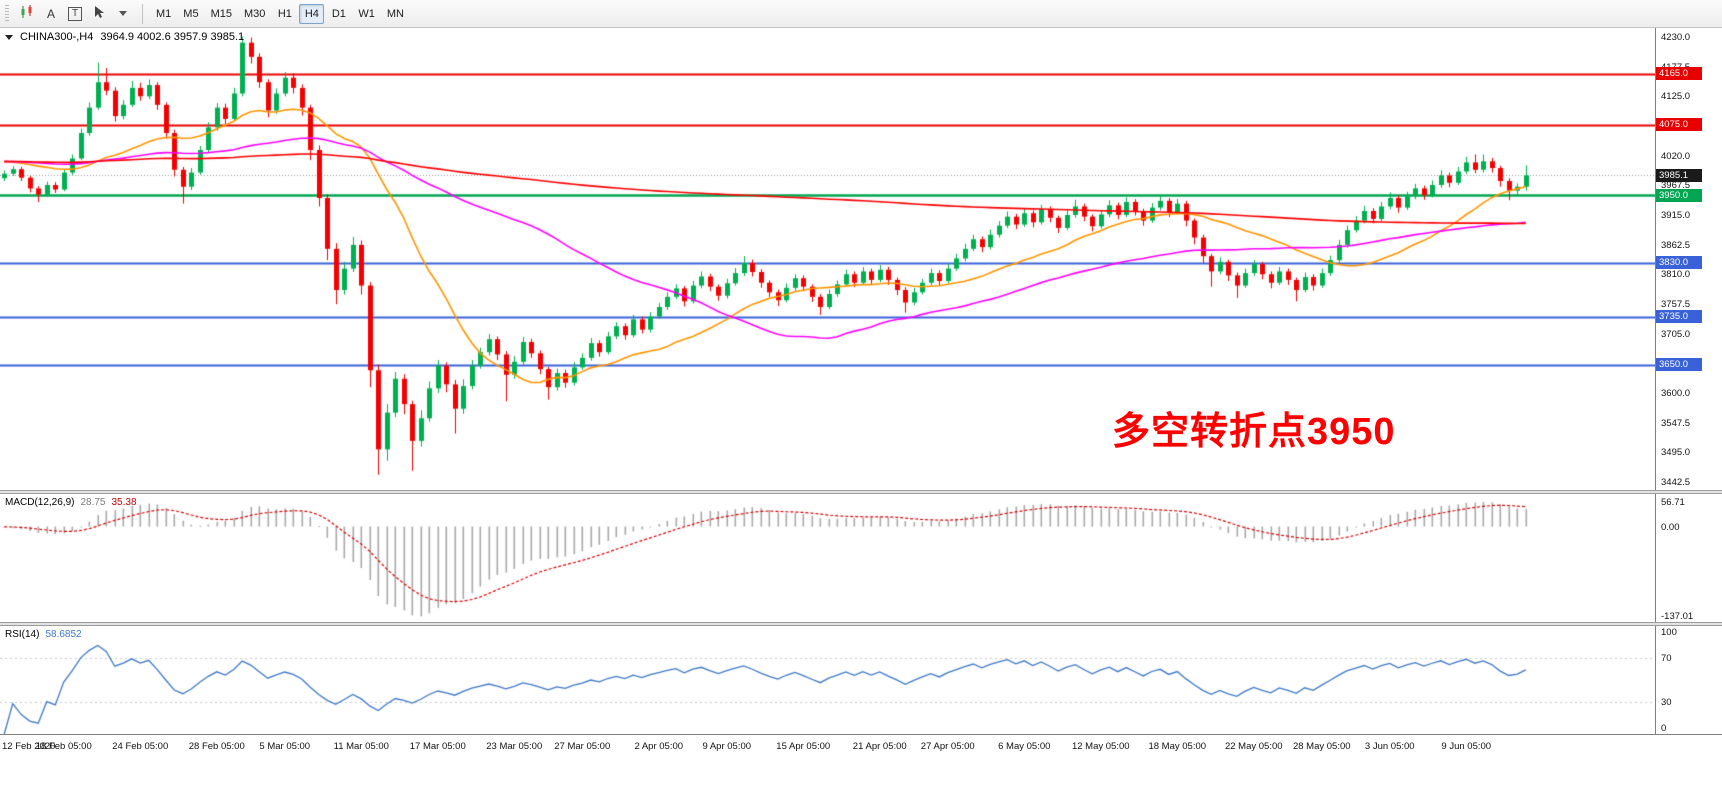 This screenshot has height=793, width=1722. What do you see at coordinates (366, 13) in the screenshot?
I see `timeframe-button-w1: W1` at bounding box center [366, 13].